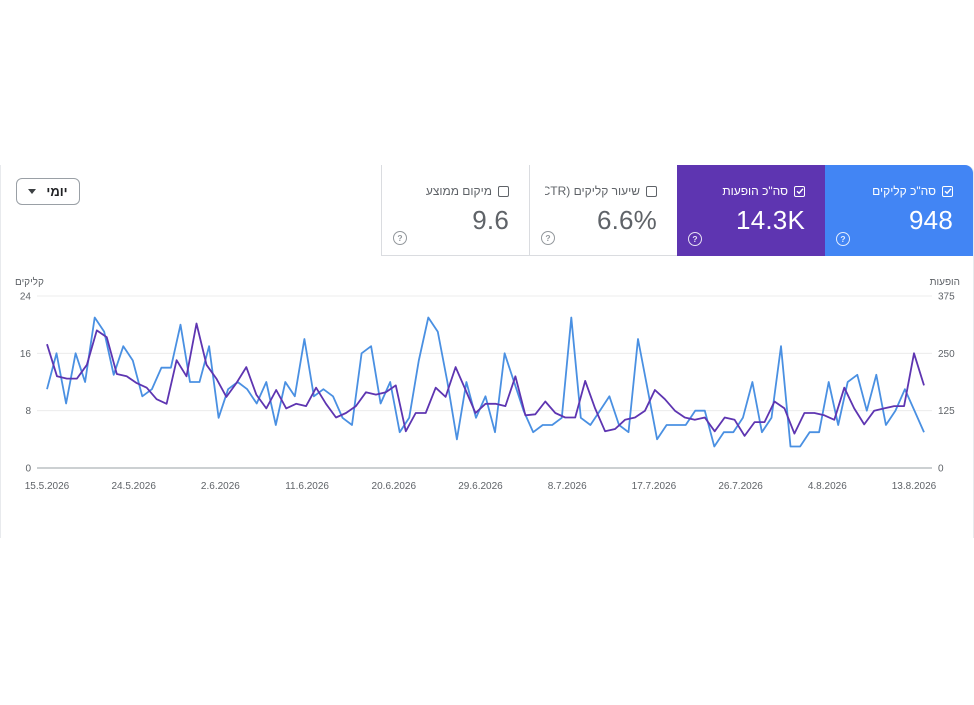 The height and width of the screenshot is (705, 974). Describe the element at coordinates (946, 411) in the screenshot. I see `right-tick-label: 125` at that location.